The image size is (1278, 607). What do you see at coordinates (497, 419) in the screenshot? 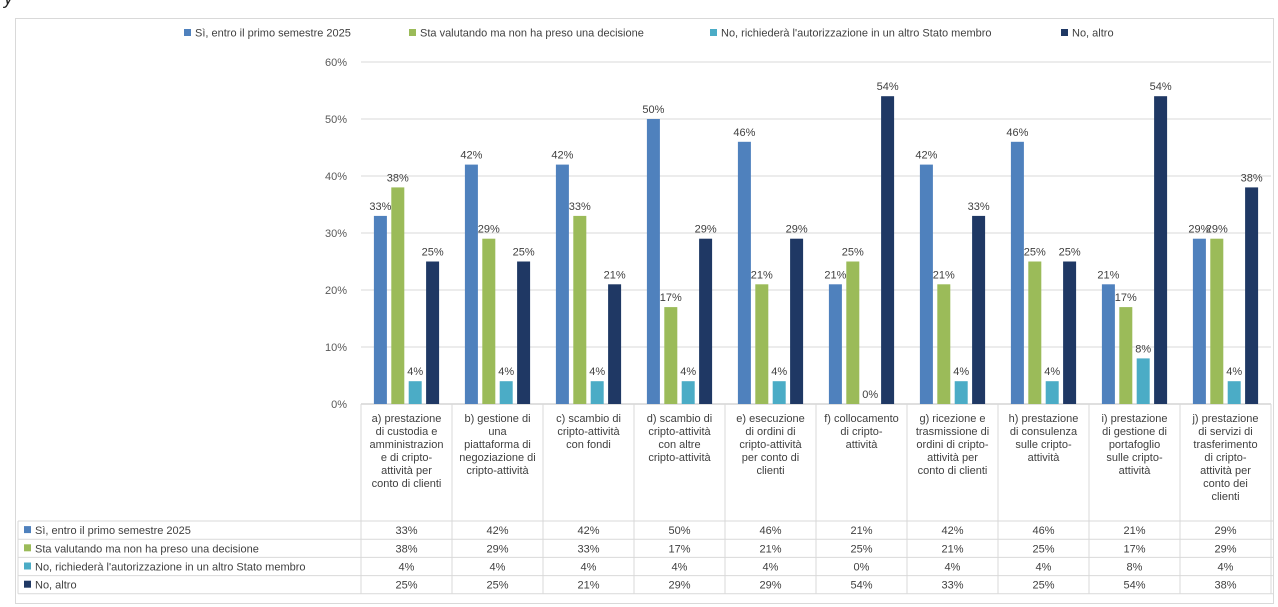
I see `category-label-line: b) gestione di` at bounding box center [497, 419].